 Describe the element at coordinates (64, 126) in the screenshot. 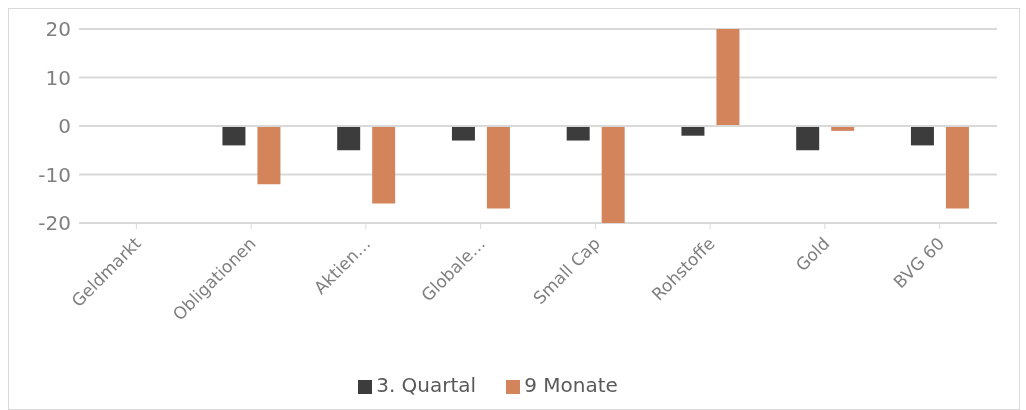

I see `y-tick-label: 0` at that location.